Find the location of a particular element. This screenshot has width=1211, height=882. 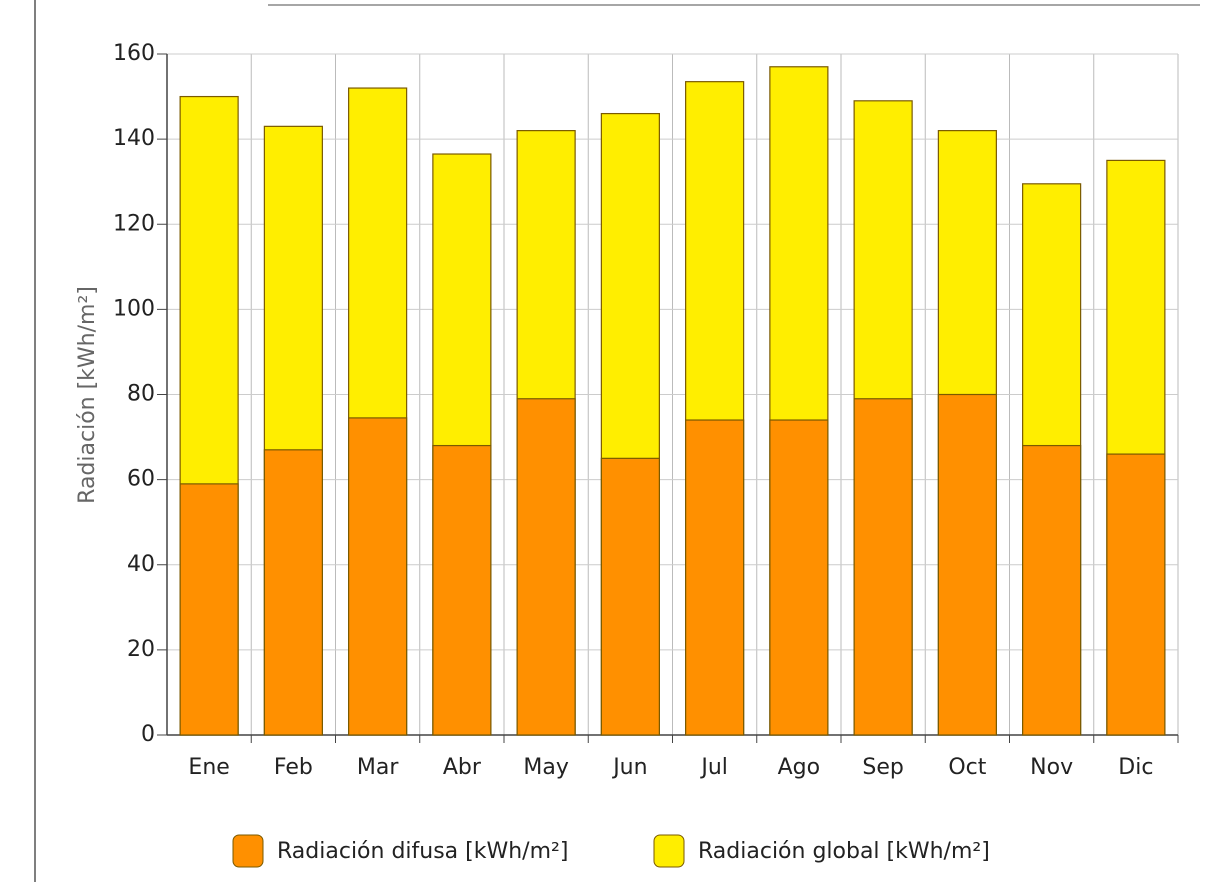

x-tick-label: Nov is located at coordinates (1051, 767).